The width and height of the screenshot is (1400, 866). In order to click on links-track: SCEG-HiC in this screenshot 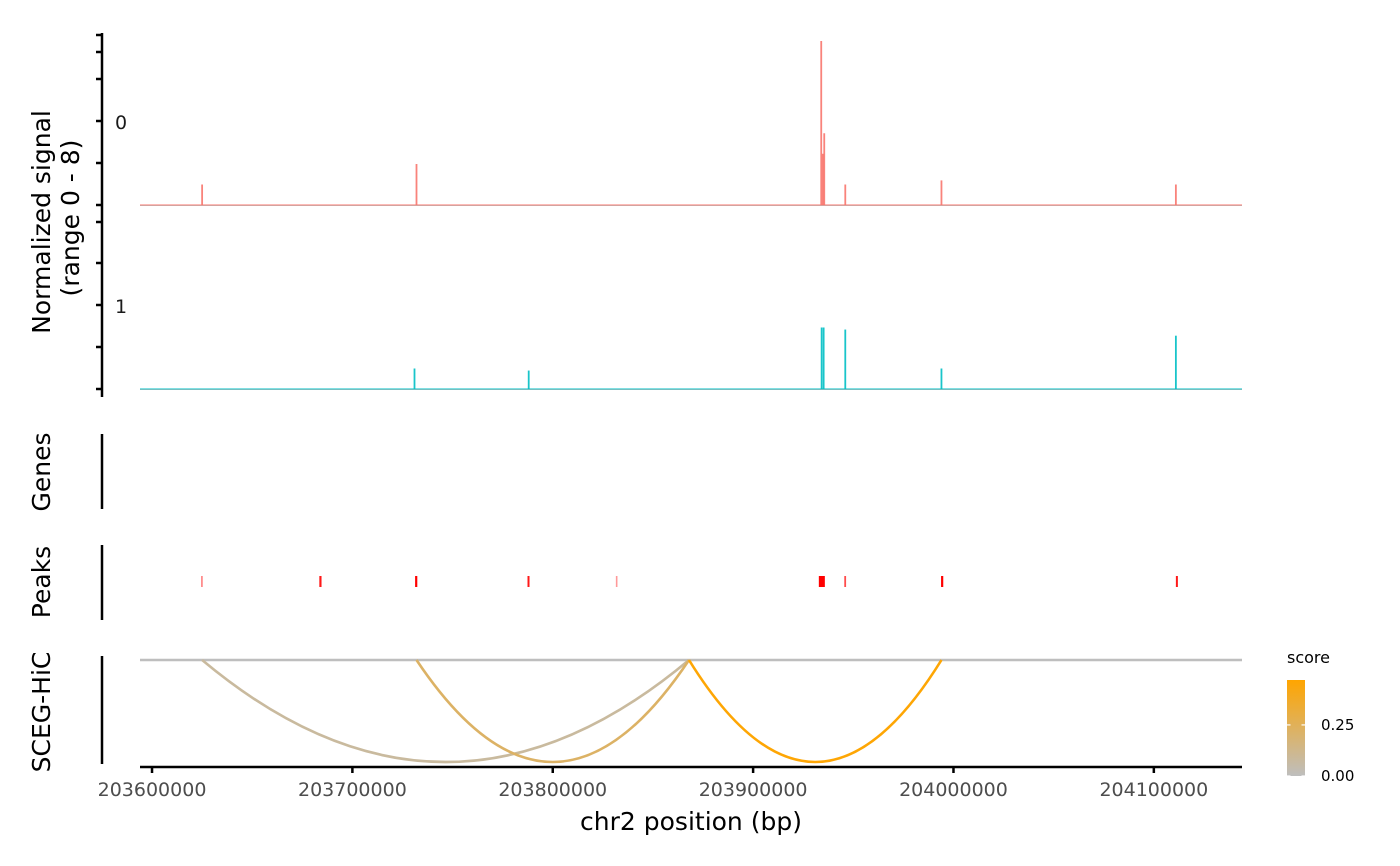, I will do `click(634, 712)`.